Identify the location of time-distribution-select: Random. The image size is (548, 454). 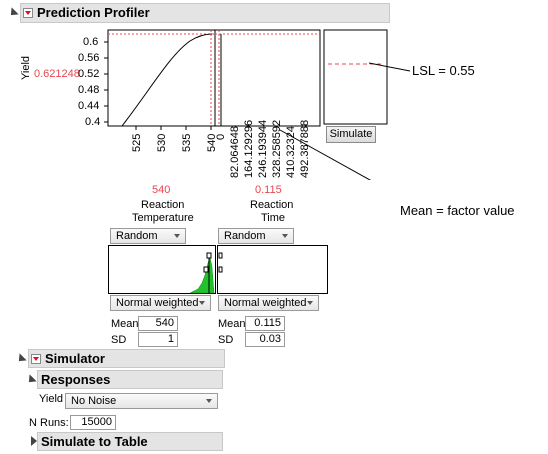
(256, 236).